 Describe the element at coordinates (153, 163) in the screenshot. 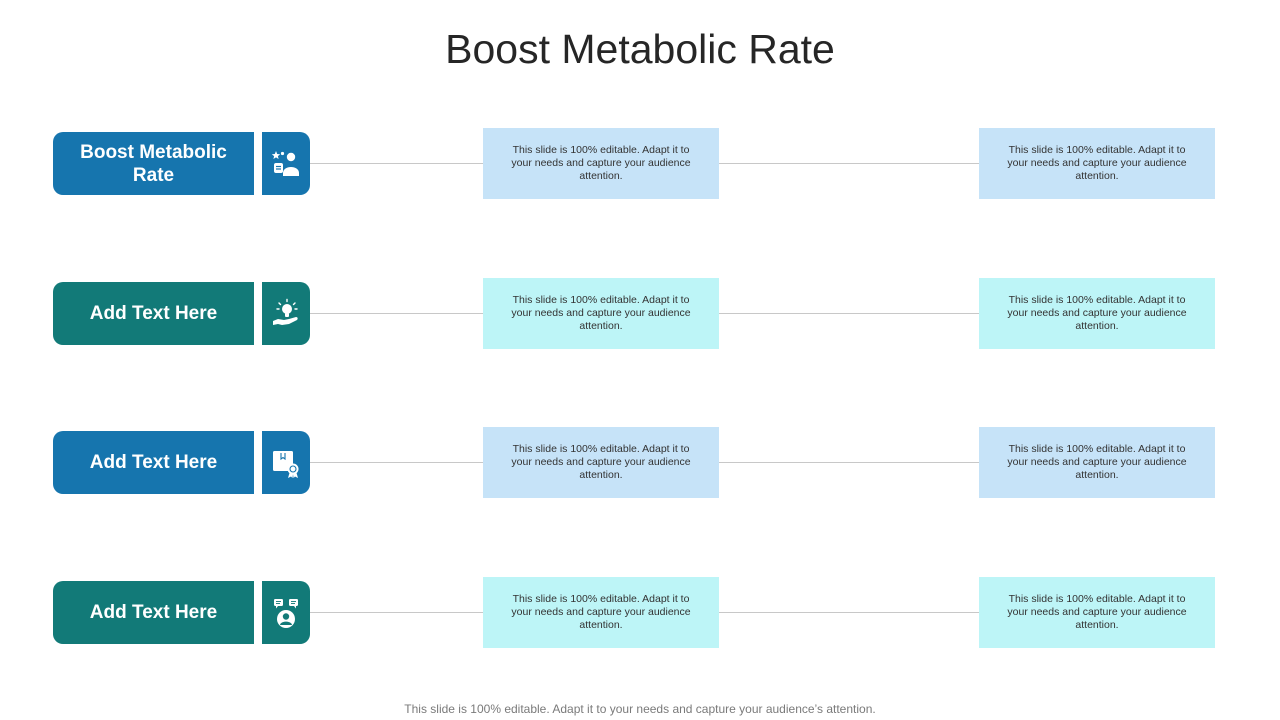

I see `row-label: Boost Metabolic Rate` at that location.